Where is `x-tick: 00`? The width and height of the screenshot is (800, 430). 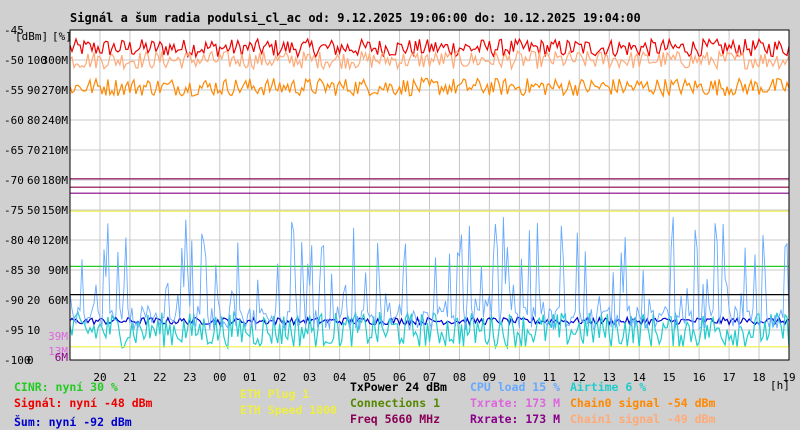
x-tick: 00 is located at coordinates (219, 377).